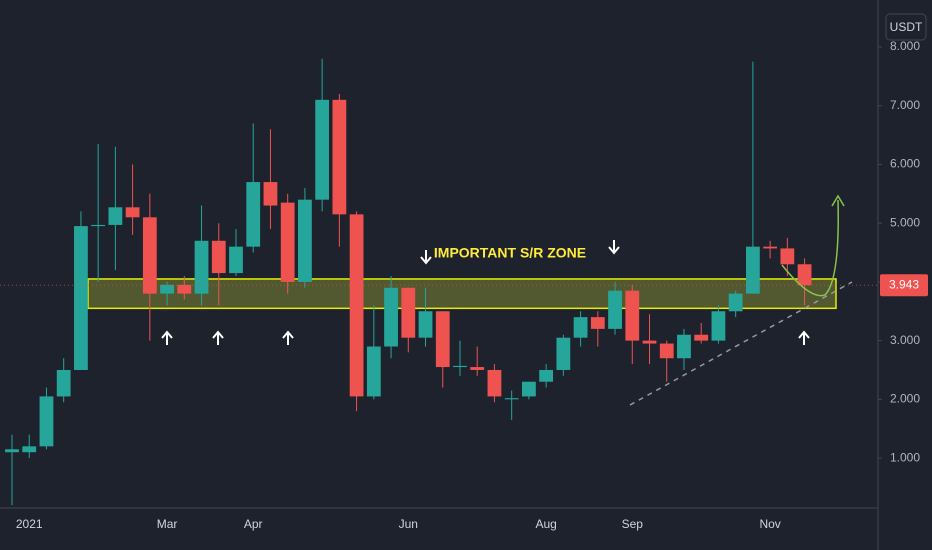 Image resolution: width=932 pixels, height=550 pixels. What do you see at coordinates (810, 248) in the screenshot?
I see `curve-arrow` at bounding box center [810, 248].